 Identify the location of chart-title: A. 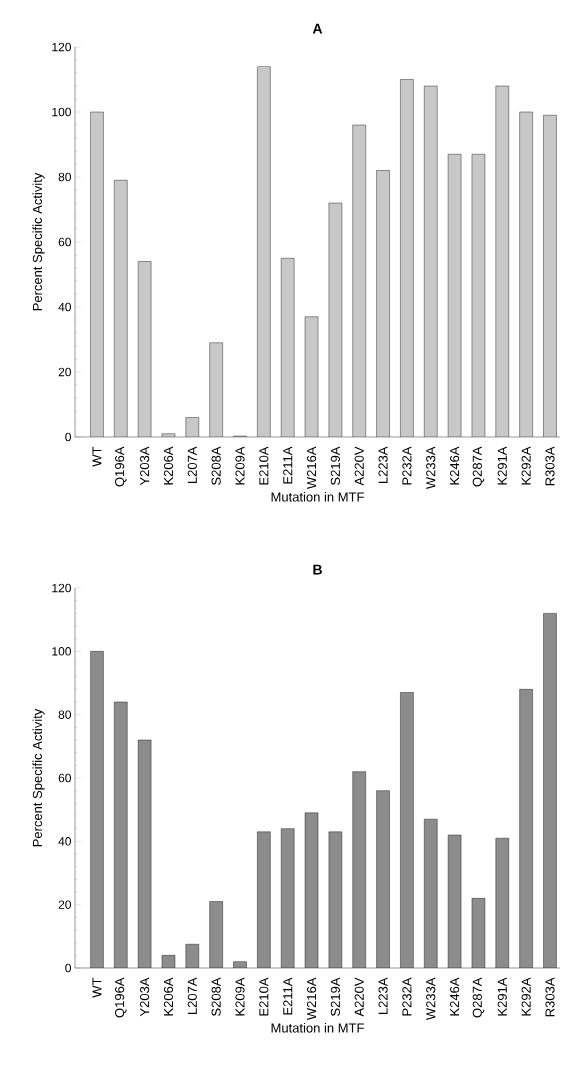
(317, 28).